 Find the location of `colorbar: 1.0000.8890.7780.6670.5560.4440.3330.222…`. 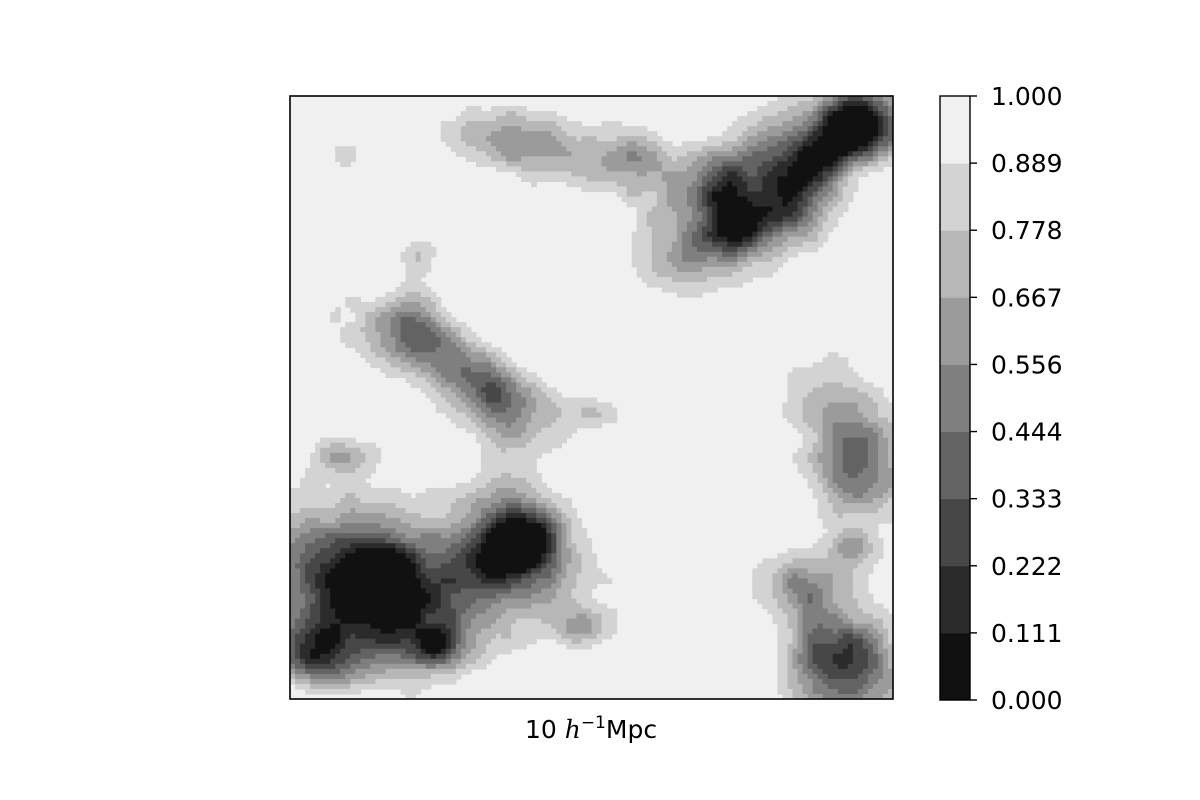

colorbar: 1.0000.8890.7780.6670.5560.4440.3330.222… is located at coordinates (1001, 398).